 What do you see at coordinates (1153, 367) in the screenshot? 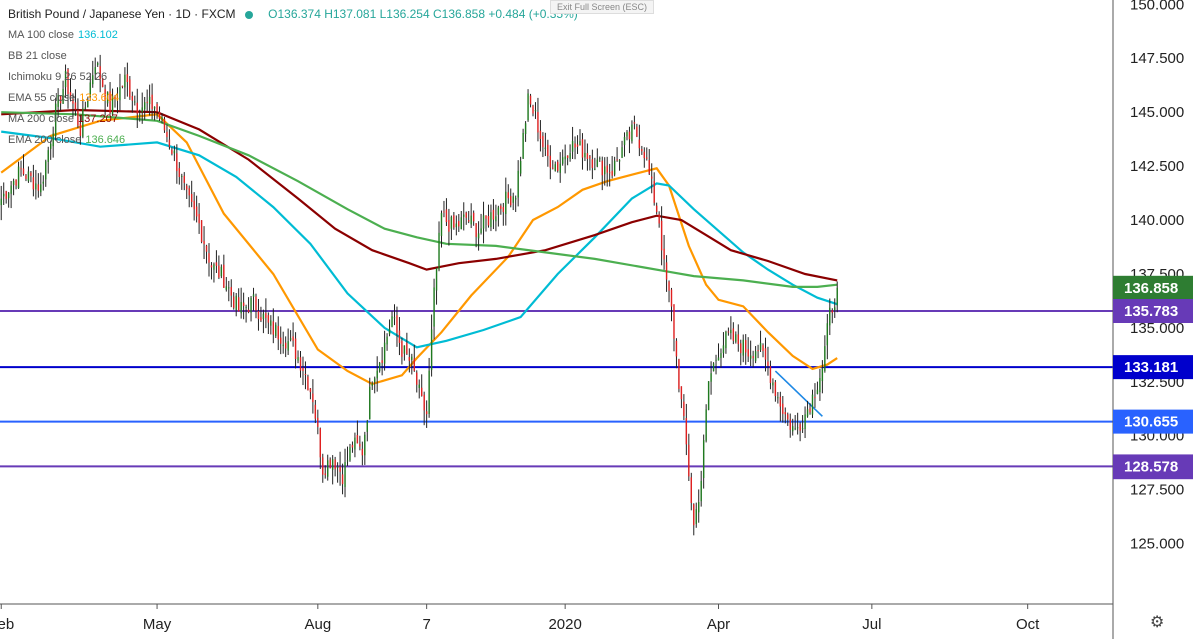
I see `price-box: 133.181` at bounding box center [1153, 367].